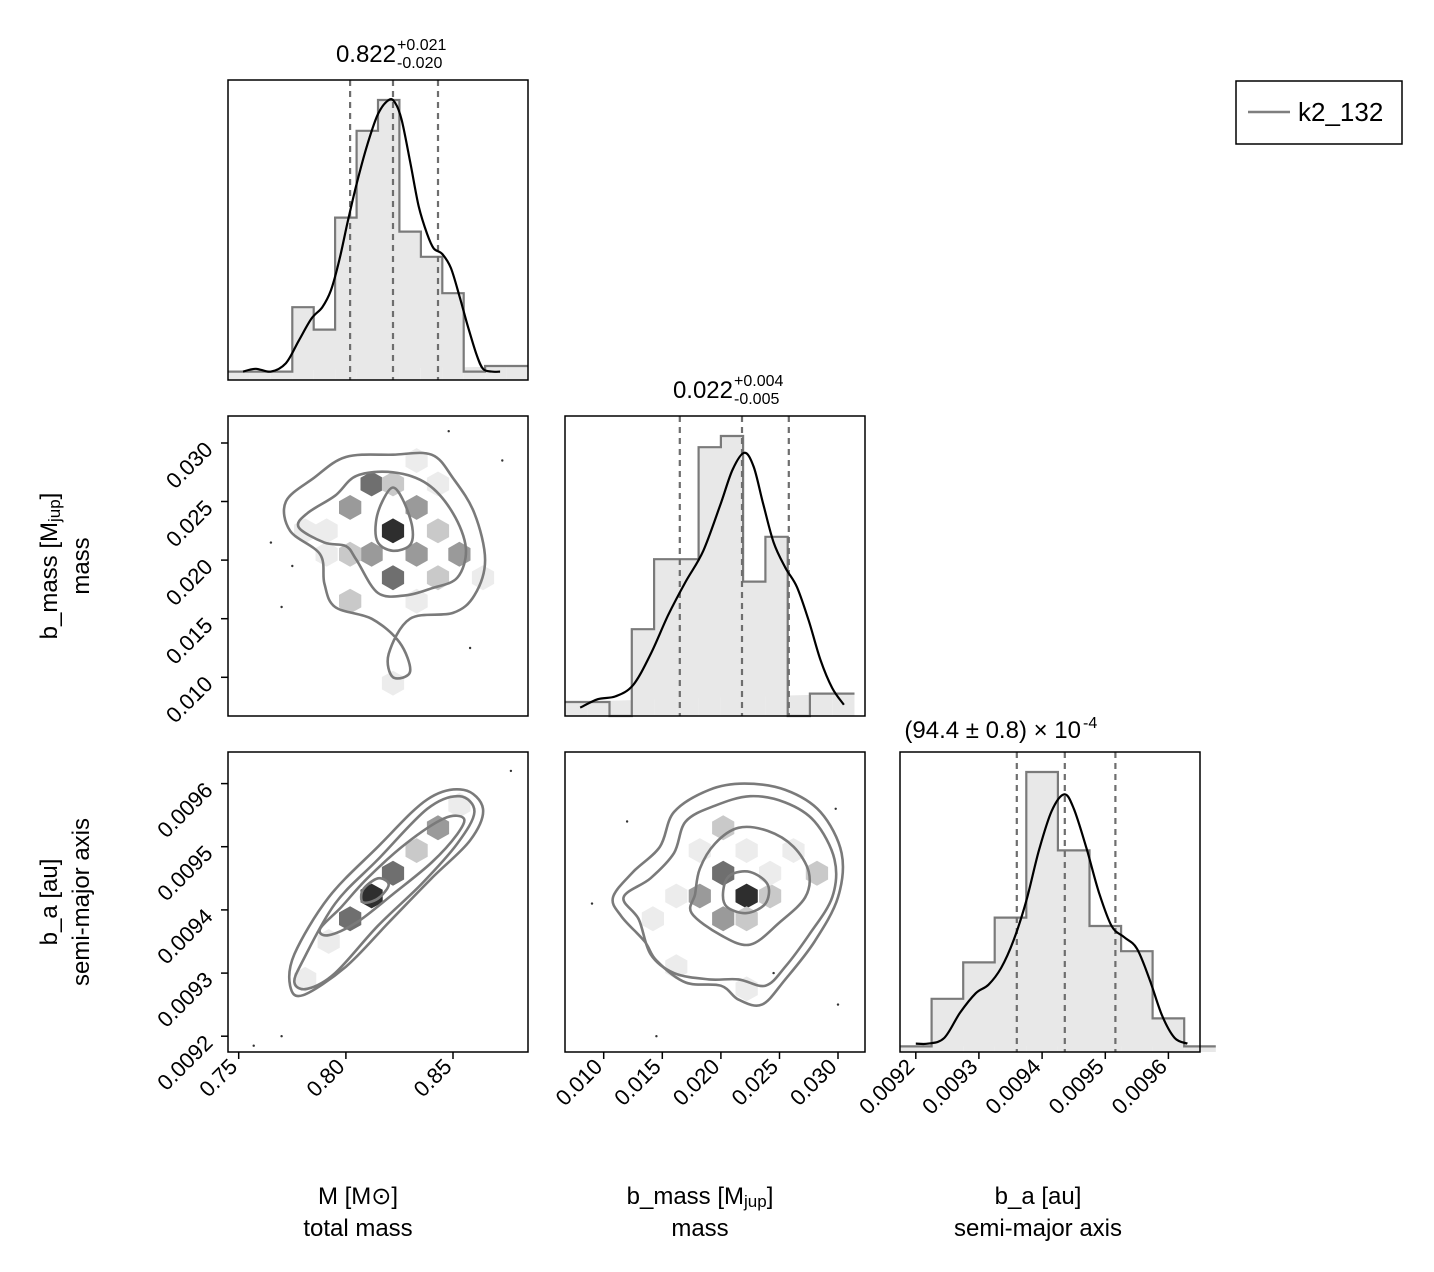 Image resolution: width=1434 pixels, height=1272 pixels. What do you see at coordinates (1090, 723) in the screenshot?
I see `summary-exponent-b_a: -4` at bounding box center [1090, 723].